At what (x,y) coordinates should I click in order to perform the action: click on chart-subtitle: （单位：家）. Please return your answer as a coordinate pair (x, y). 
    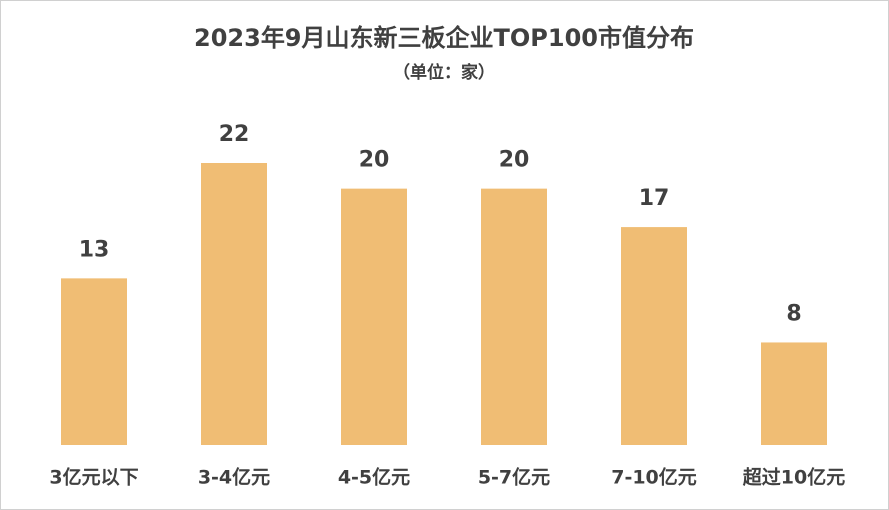
    Looking at the image, I should click on (444, 72).